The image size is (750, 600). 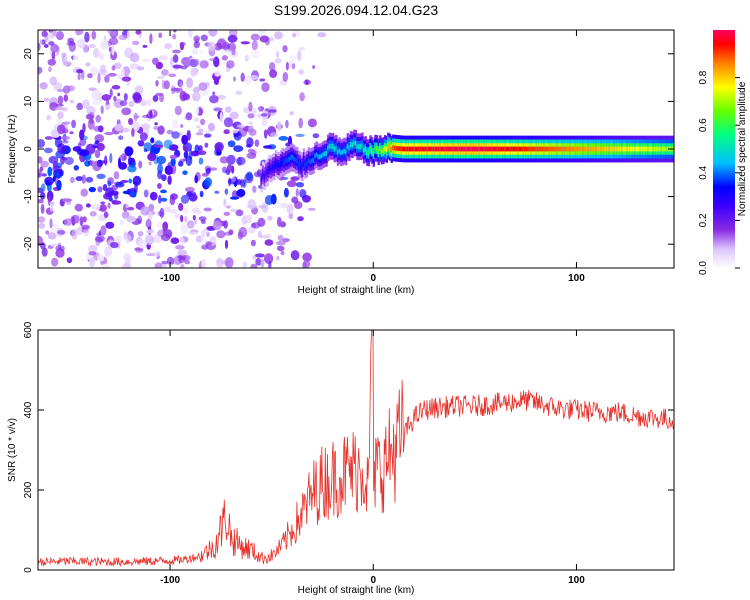 I want to click on spectrogram-xtick-label: 0, so click(x=373, y=278).